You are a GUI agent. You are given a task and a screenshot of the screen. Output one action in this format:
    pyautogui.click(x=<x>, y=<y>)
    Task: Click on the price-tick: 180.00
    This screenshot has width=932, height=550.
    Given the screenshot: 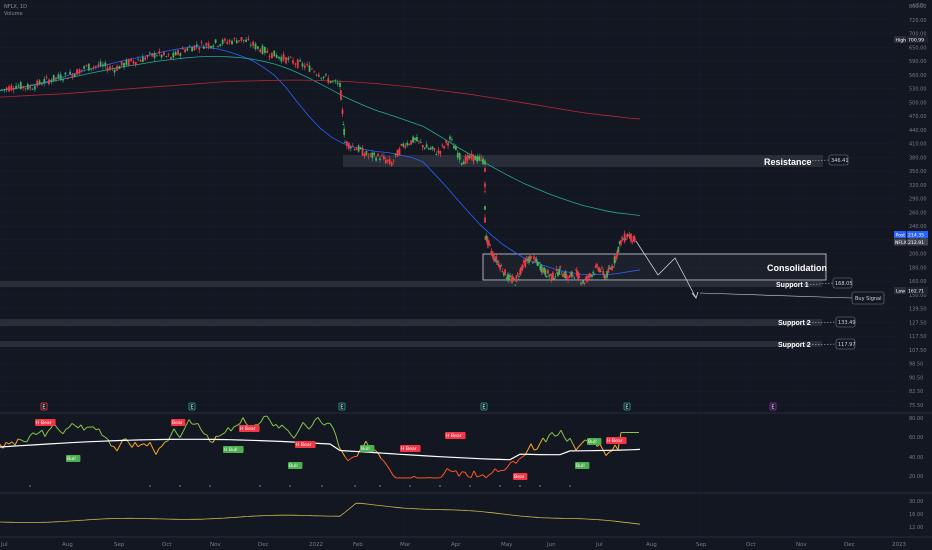 What is the action you would take?
    pyautogui.click(x=918, y=268)
    